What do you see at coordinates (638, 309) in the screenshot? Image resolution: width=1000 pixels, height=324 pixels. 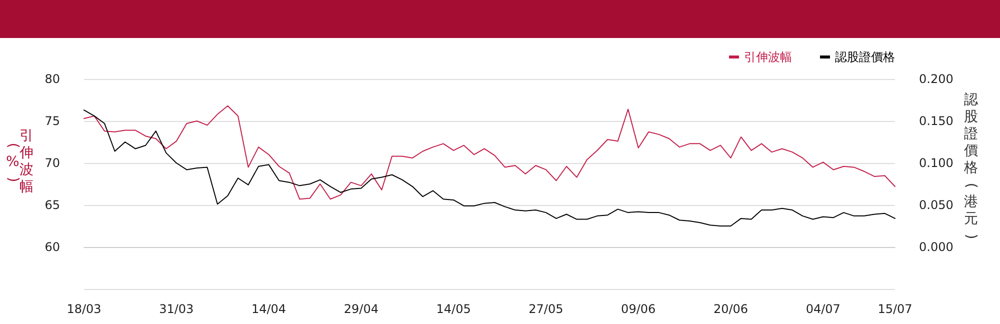 I see `x-tick-label: 09/06` at bounding box center [638, 309].